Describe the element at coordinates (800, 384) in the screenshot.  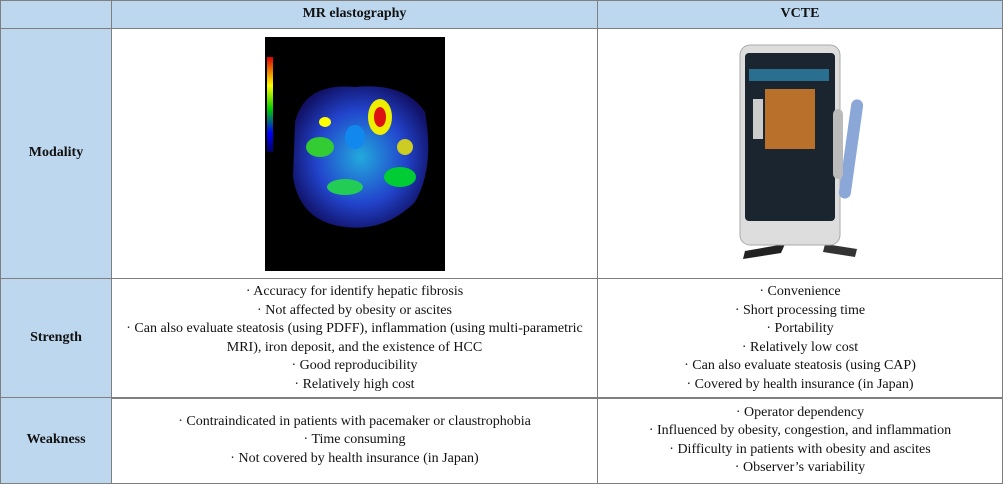
I see `bullet-item: · Covered by health insurance (in Japan)` at that location.